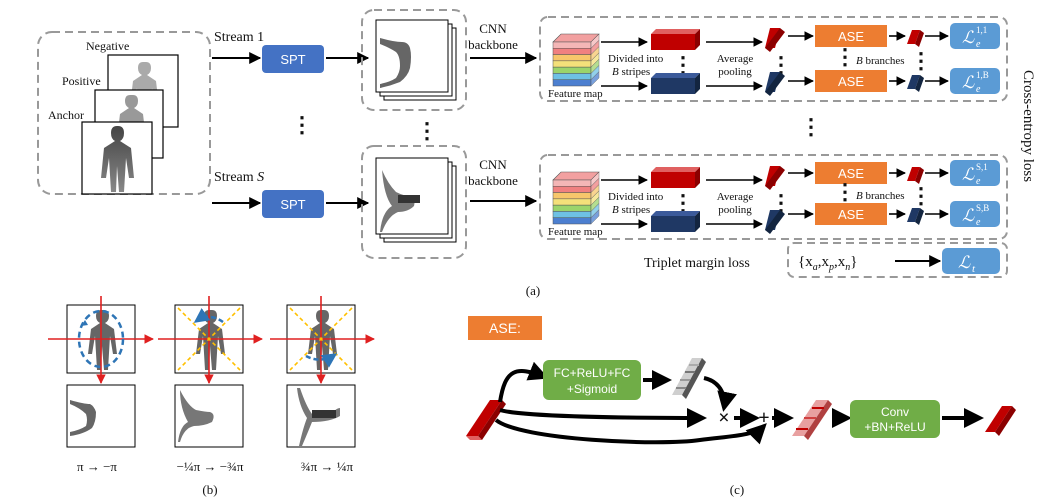 This screenshot has height=502, width=1064. Describe the element at coordinates (427, 130) in the screenshot. I see `vertical-ellipsis-images: ⋮` at that location.